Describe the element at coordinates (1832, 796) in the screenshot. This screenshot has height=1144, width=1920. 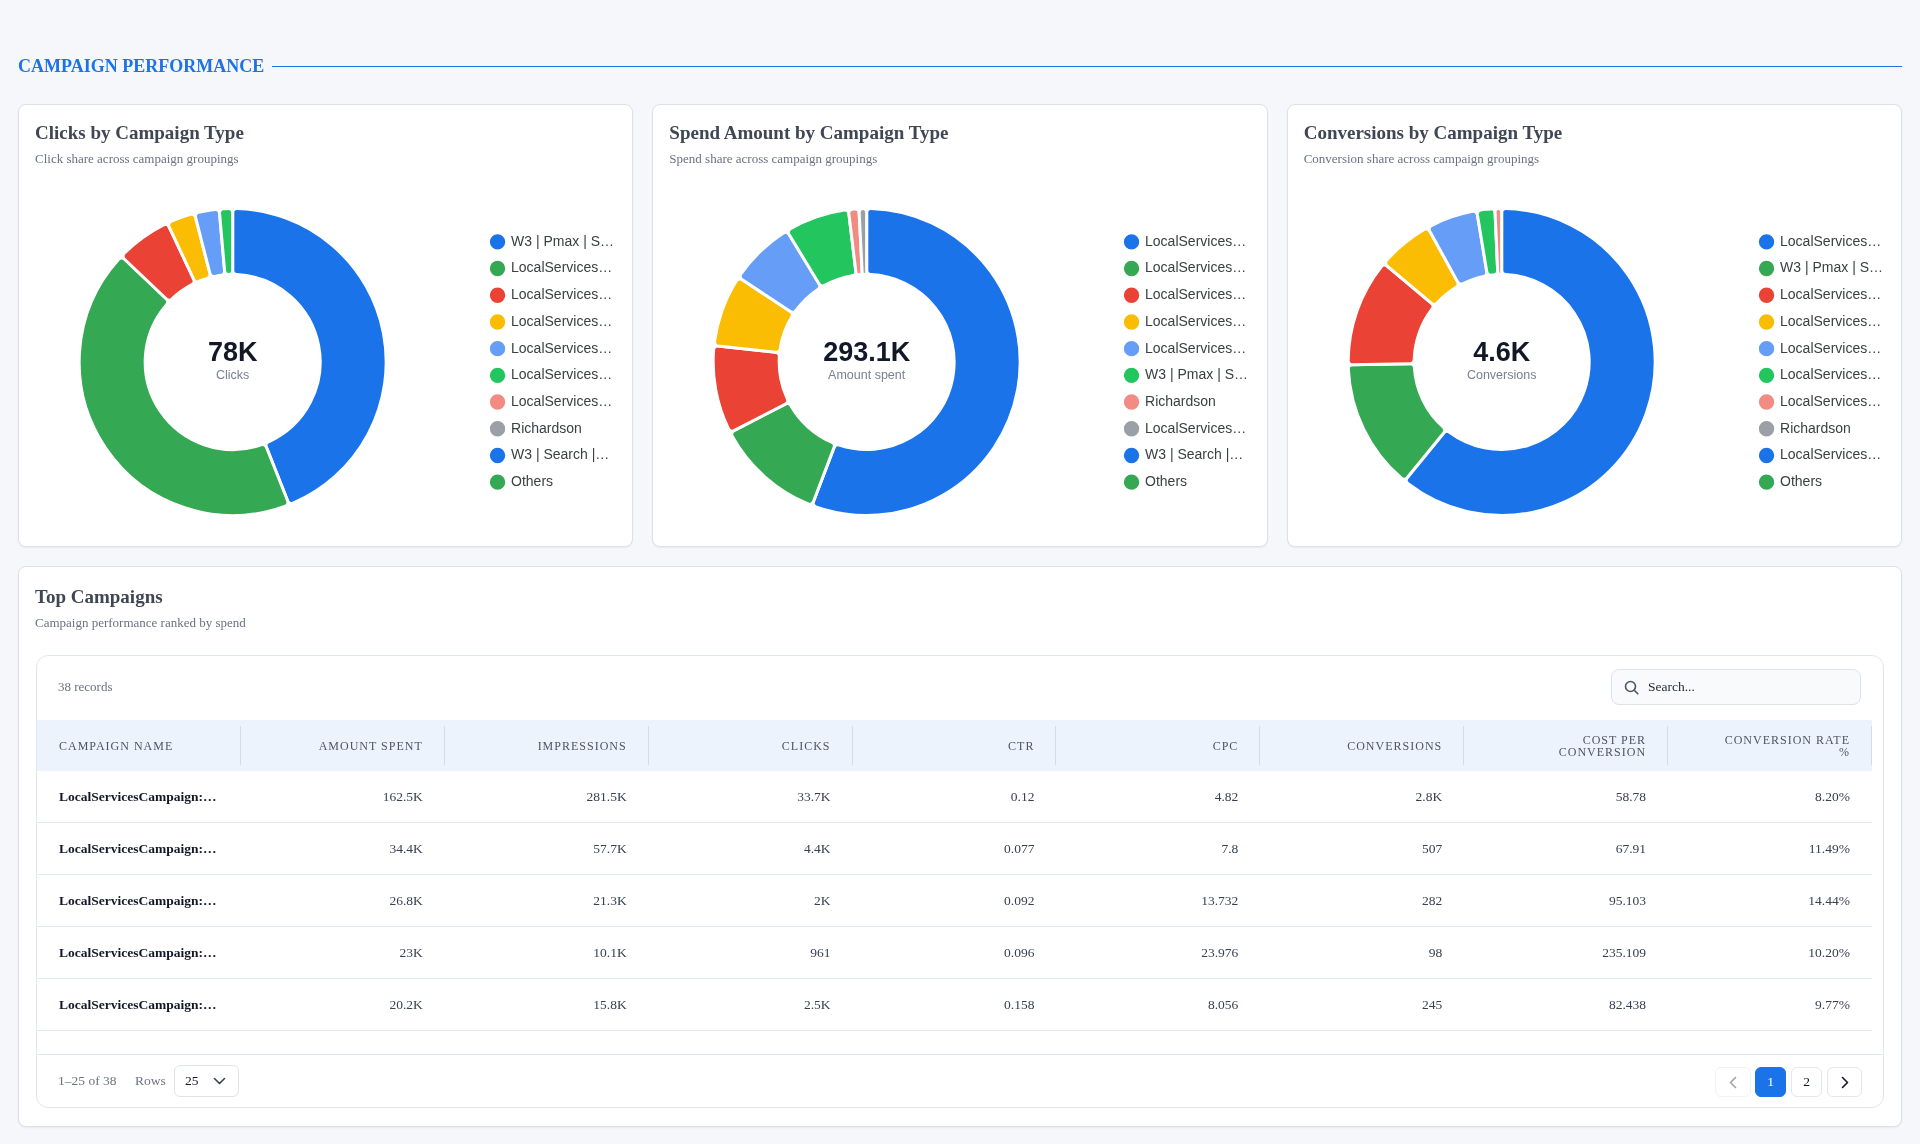
I see `text: 8.20%` at that location.